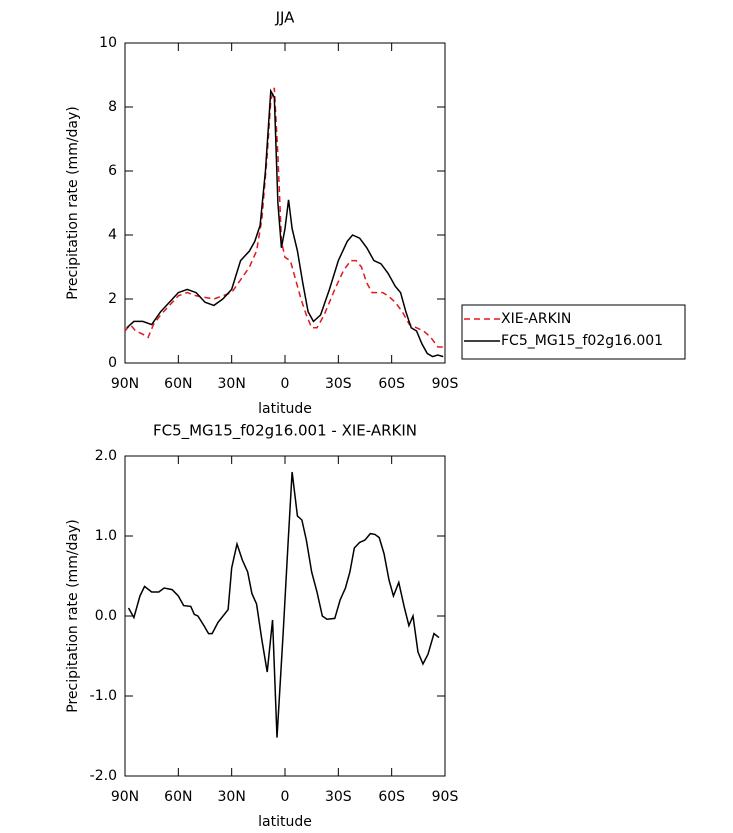  What do you see at coordinates (108, 43) in the screenshot?
I see `y-tick-label: 10` at bounding box center [108, 43].